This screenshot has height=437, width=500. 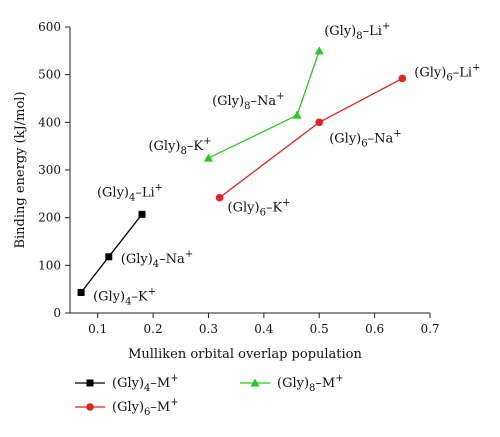 What do you see at coordinates (57, 313) in the screenshot?
I see `y-tick-label: 0` at bounding box center [57, 313].